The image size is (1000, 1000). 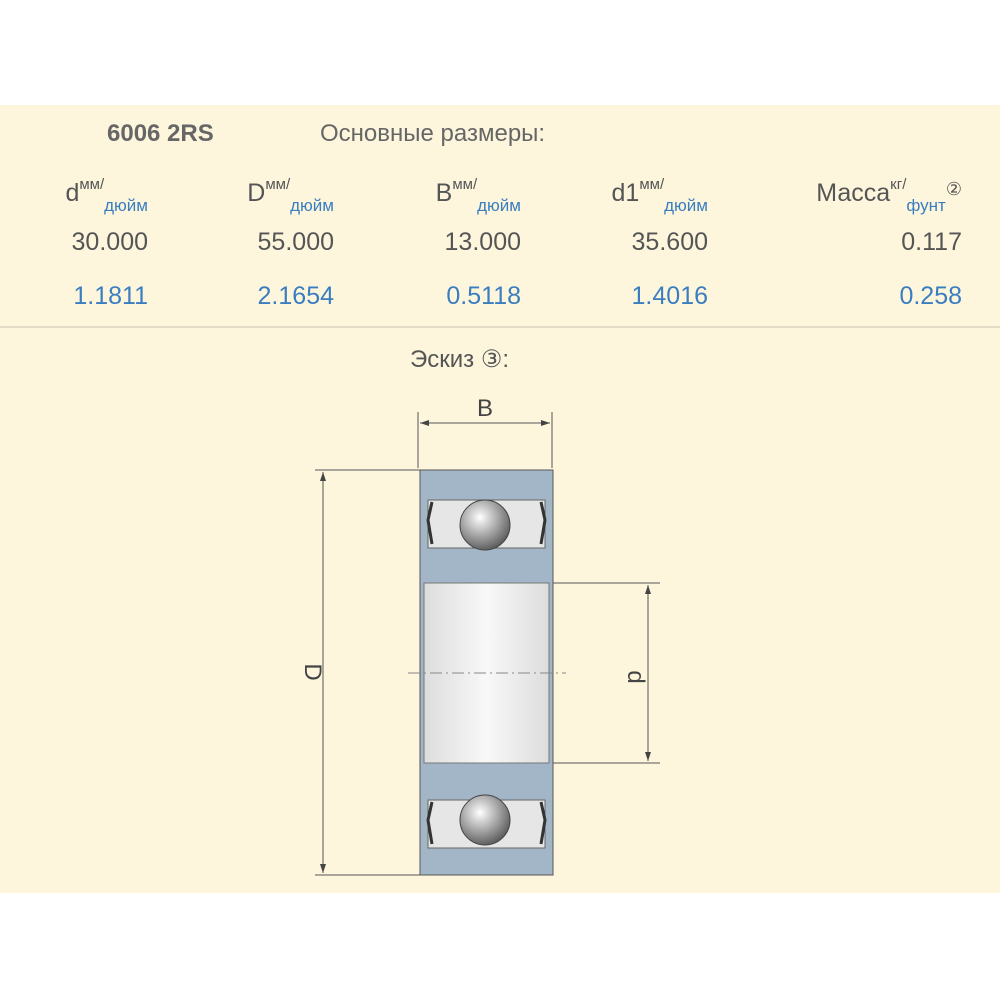 What do you see at coordinates (256, 193) in the screenshot?
I see `symbol: D` at bounding box center [256, 193].